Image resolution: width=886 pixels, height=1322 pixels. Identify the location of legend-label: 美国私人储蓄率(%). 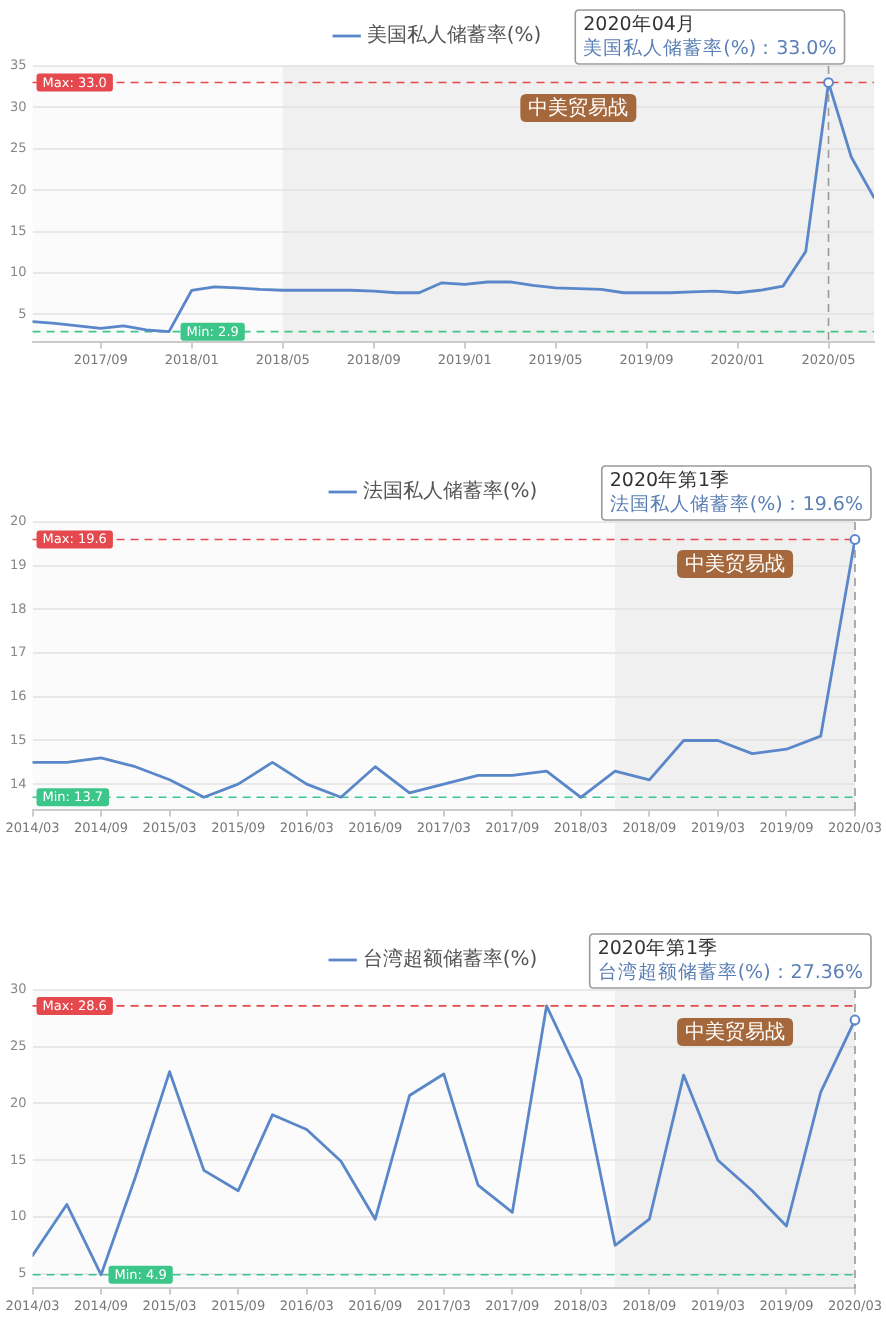
(454, 35).